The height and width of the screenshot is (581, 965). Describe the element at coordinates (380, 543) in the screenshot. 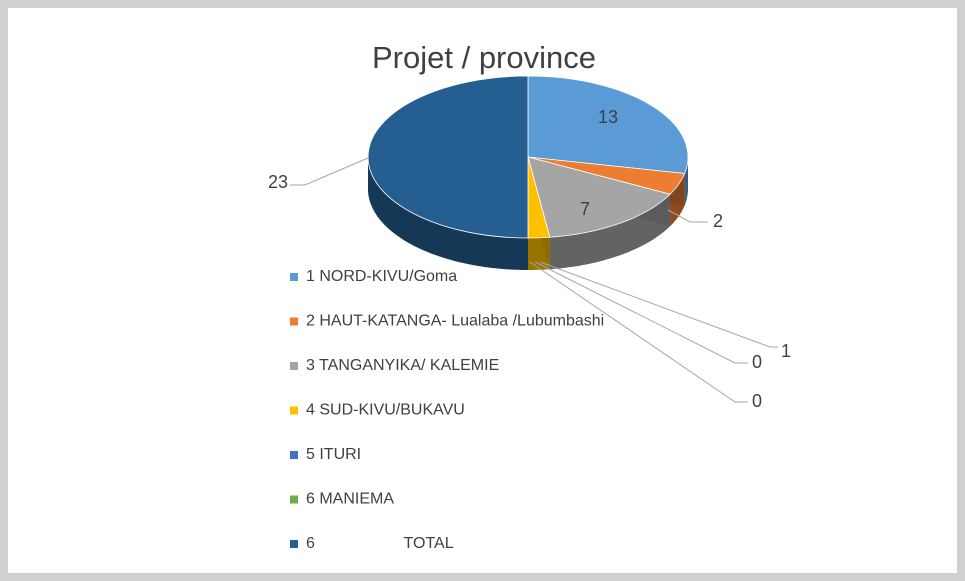

I see `legend-label: 6 TOTAL` at that location.